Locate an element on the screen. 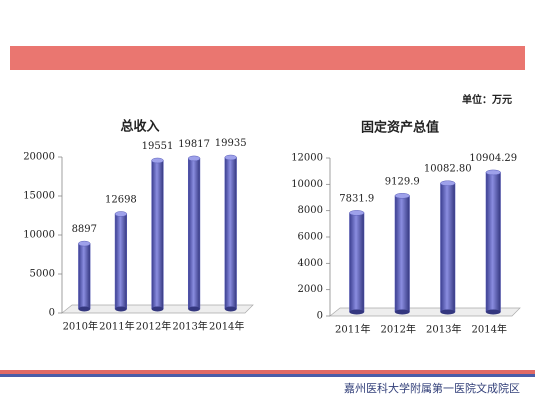 The height and width of the screenshot is (401, 535). value-label: 19551 is located at coordinates (158, 146).